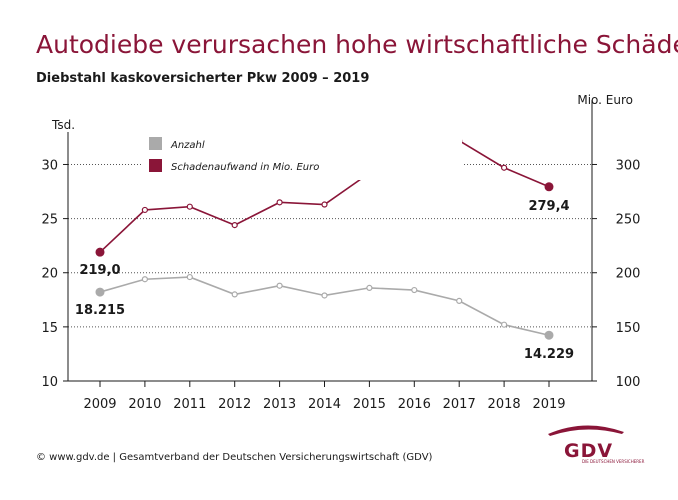  What do you see at coordinates (49, 274) in the screenshot?
I see `left-tick-label: 20` at bounding box center [49, 274].